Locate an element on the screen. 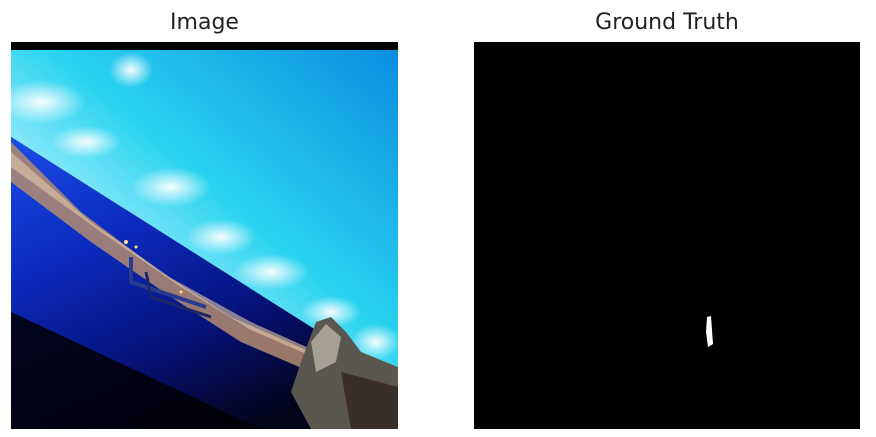 This screenshot has width=876, height=437. ground-truth-panel-title: Ground Truth is located at coordinates (667, 22).